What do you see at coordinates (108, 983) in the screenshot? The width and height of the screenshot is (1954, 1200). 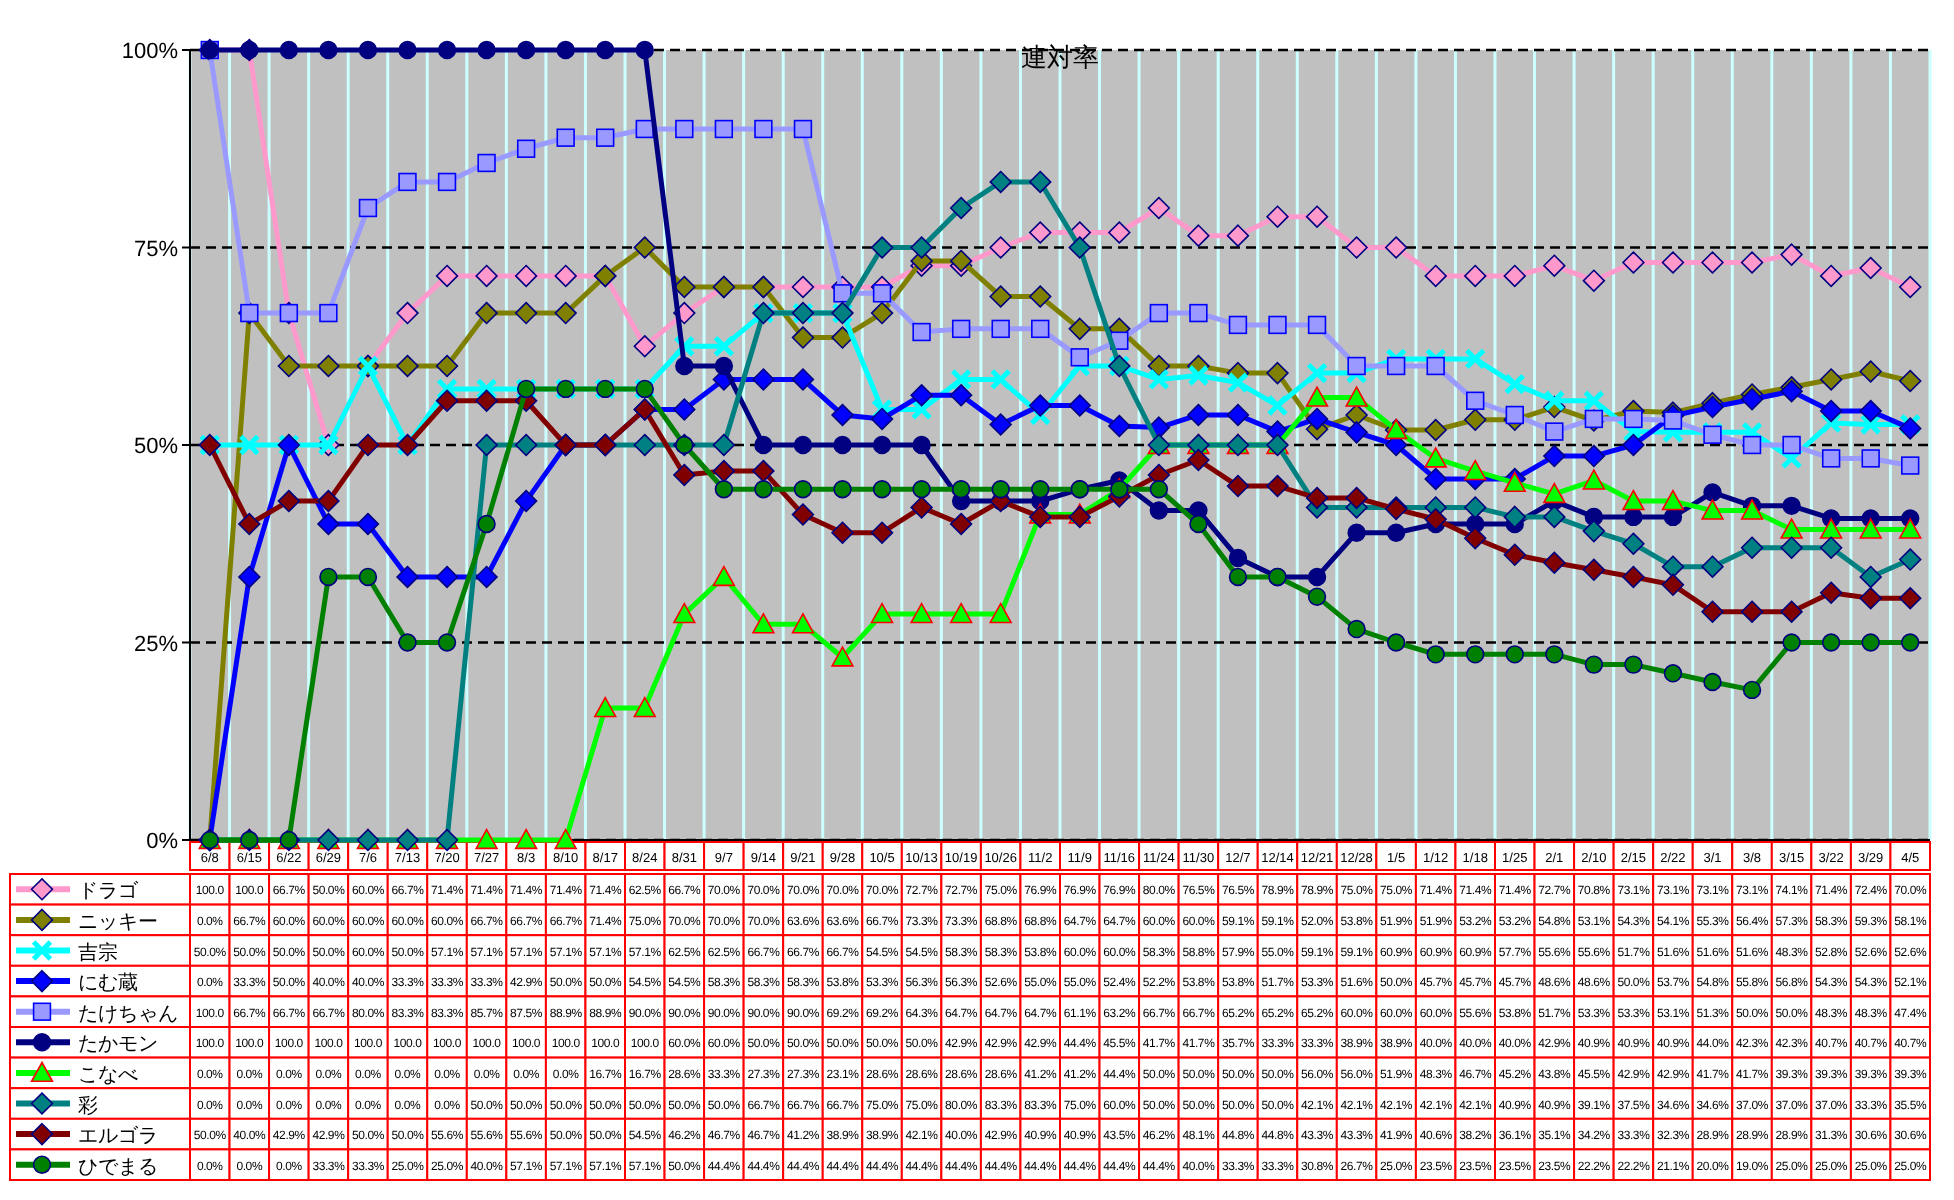 I see `legend-label: にむ蔵` at bounding box center [108, 983].